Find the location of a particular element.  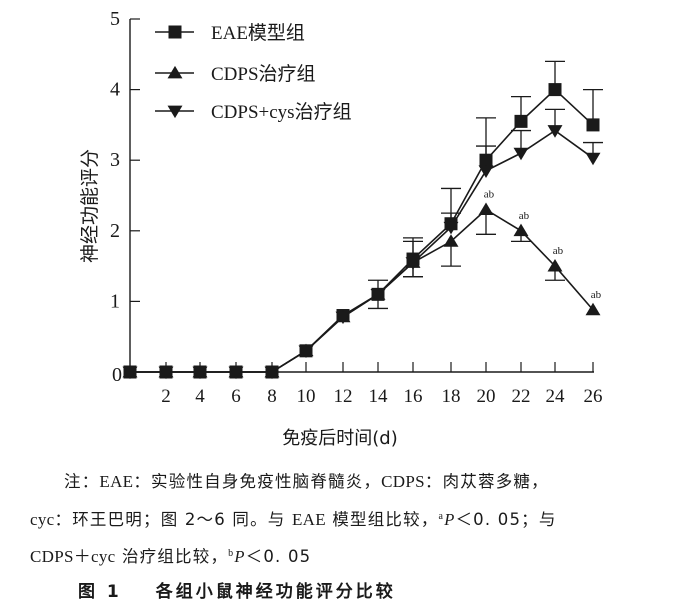

y-tick-label: 4 is located at coordinates (115, 90).